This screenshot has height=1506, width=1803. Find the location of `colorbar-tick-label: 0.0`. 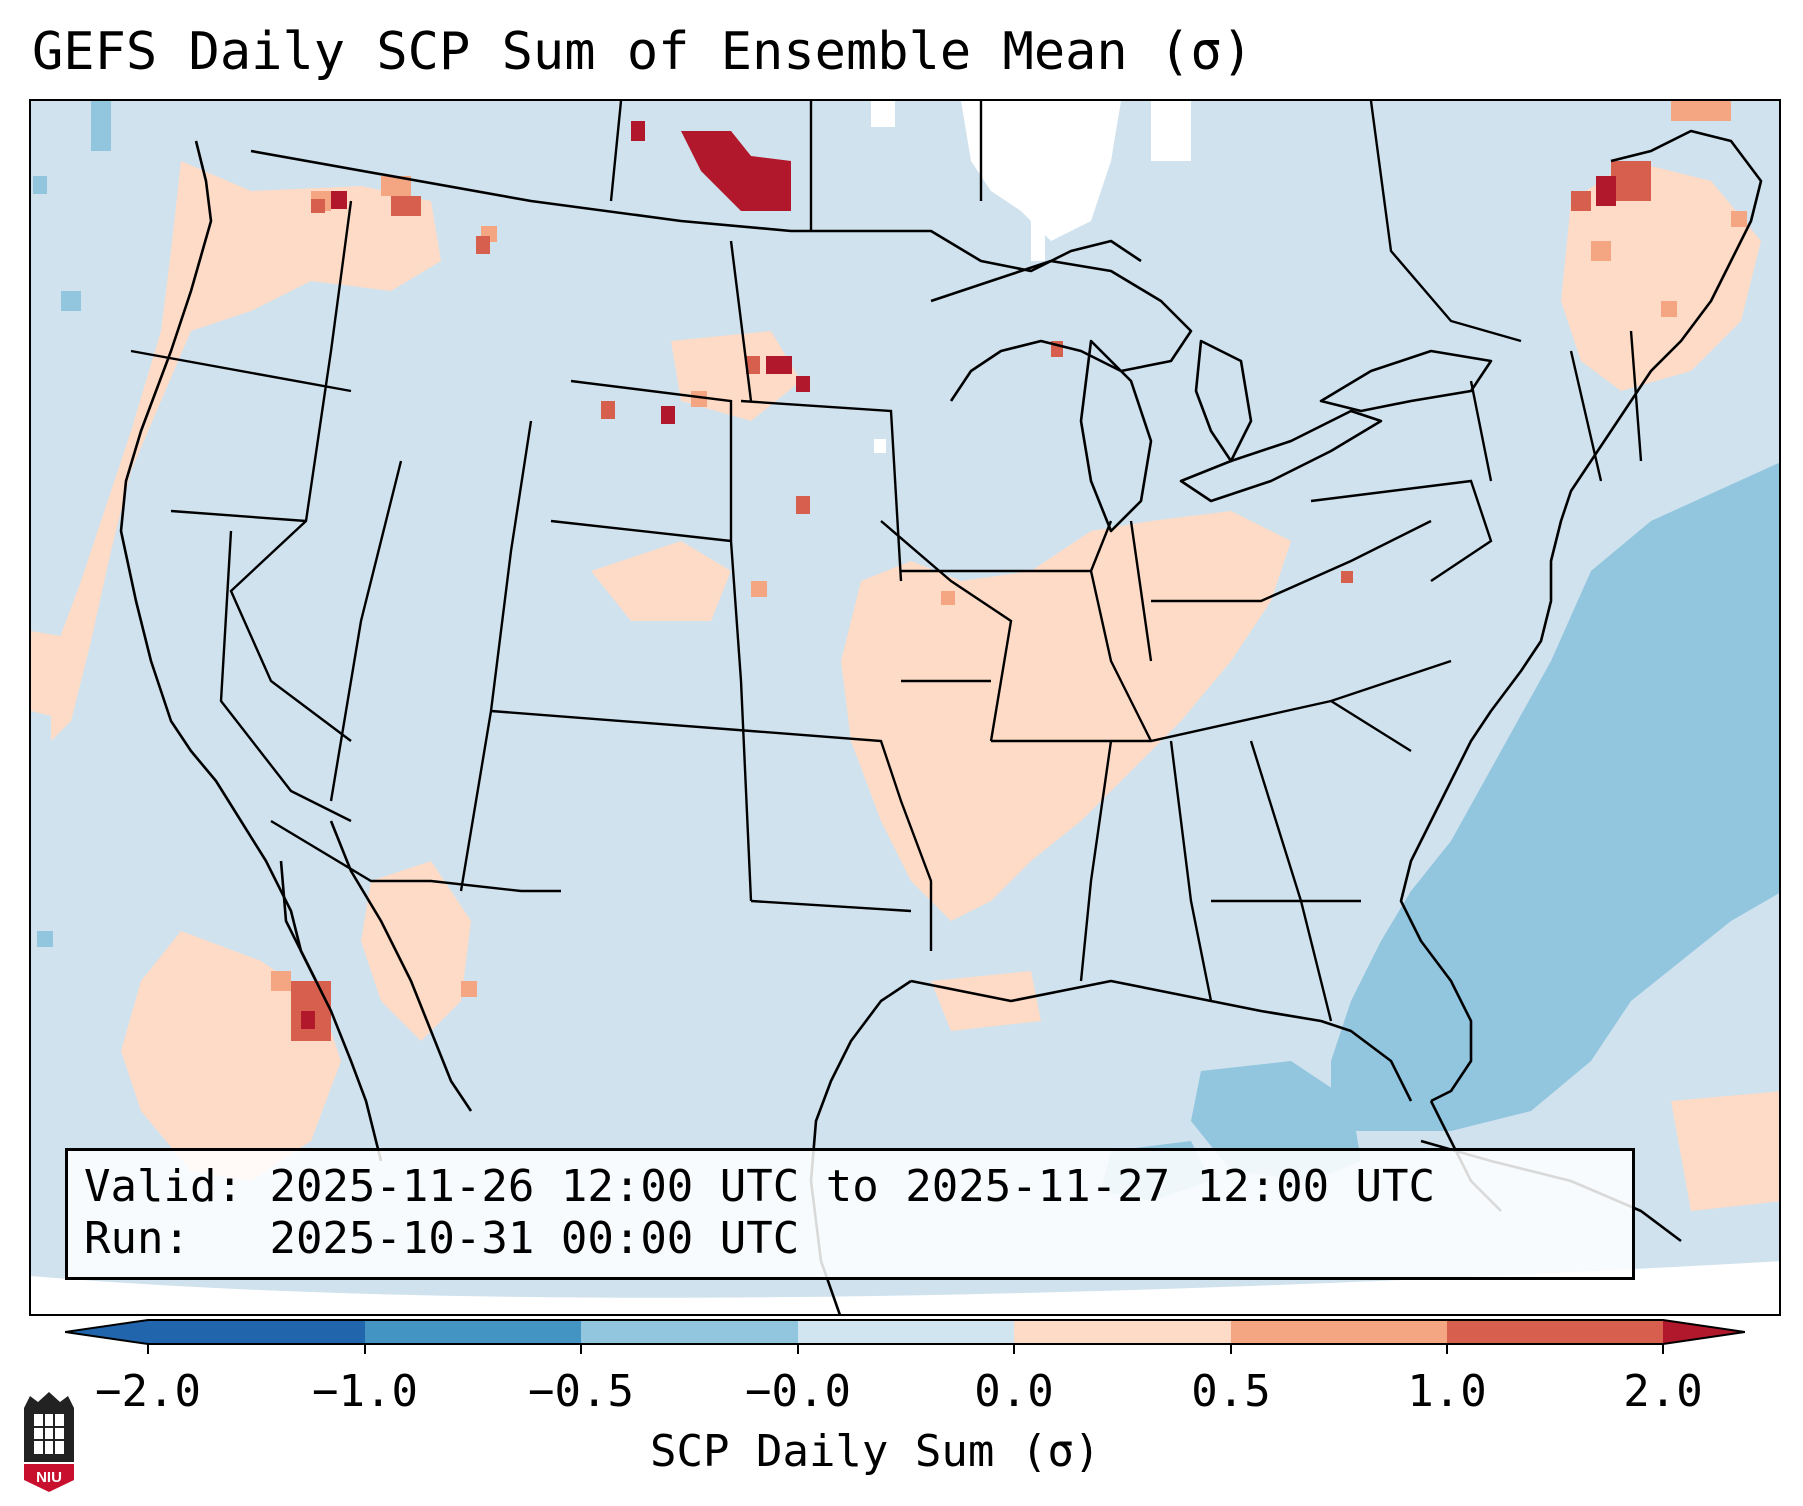

colorbar-tick-label: 0.0 is located at coordinates (1014, 1391).